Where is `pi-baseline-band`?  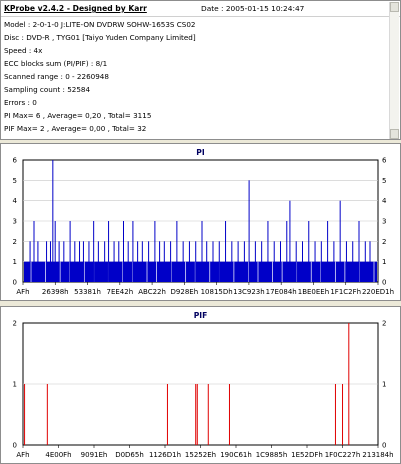 pi-baseline-band is located at coordinates (200, 271).